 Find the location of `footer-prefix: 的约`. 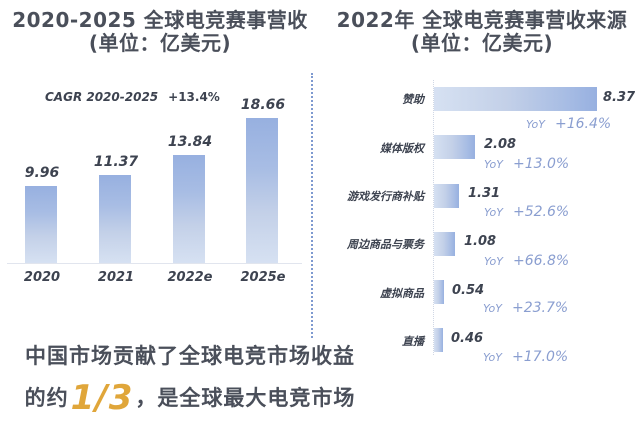

footer-prefix: 的约 is located at coordinates (46, 398).